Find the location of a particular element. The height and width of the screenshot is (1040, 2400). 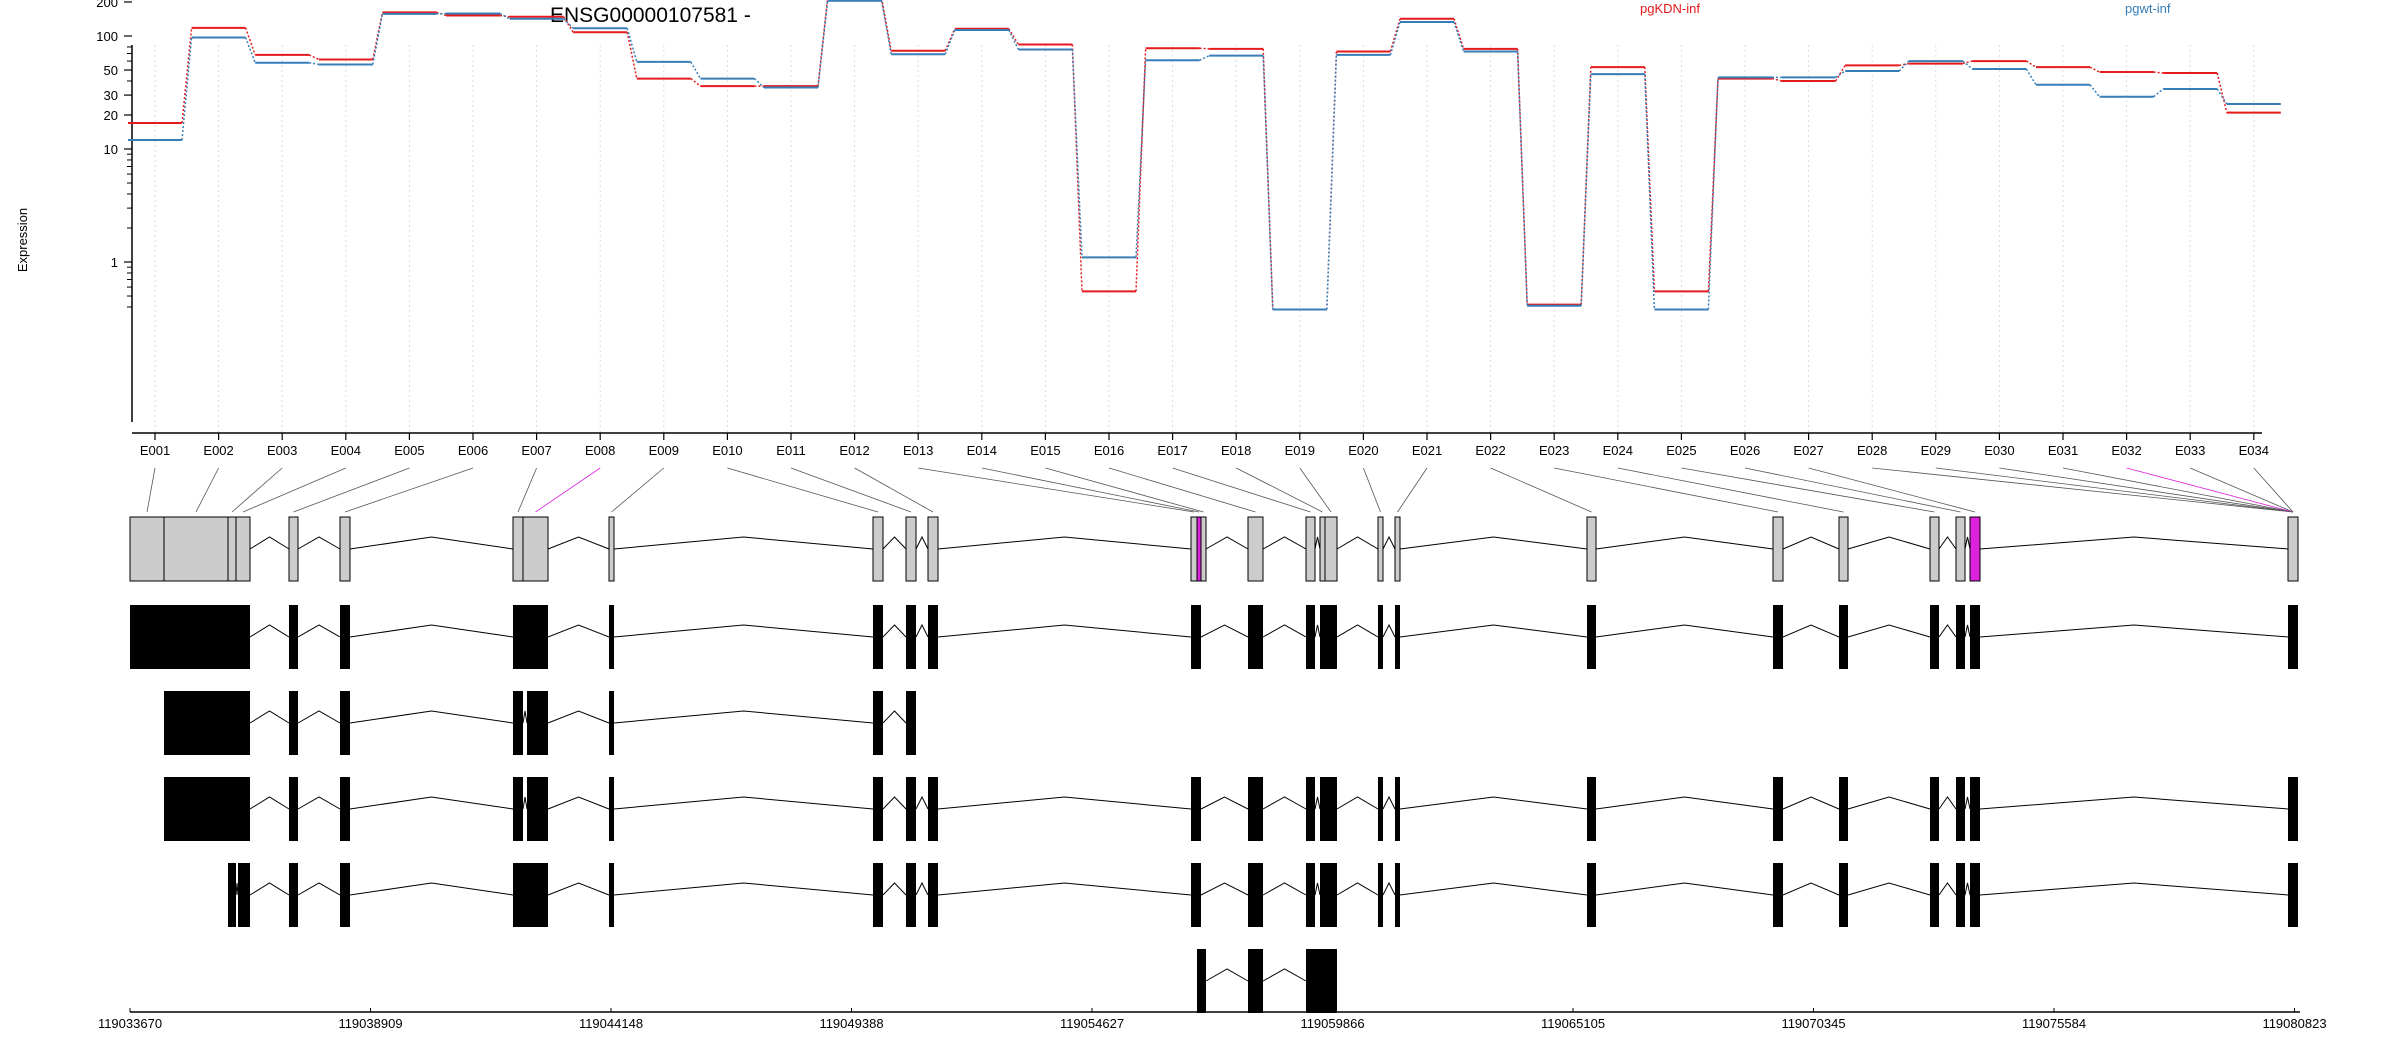

x-tick-label: E004 is located at coordinates (346, 450).